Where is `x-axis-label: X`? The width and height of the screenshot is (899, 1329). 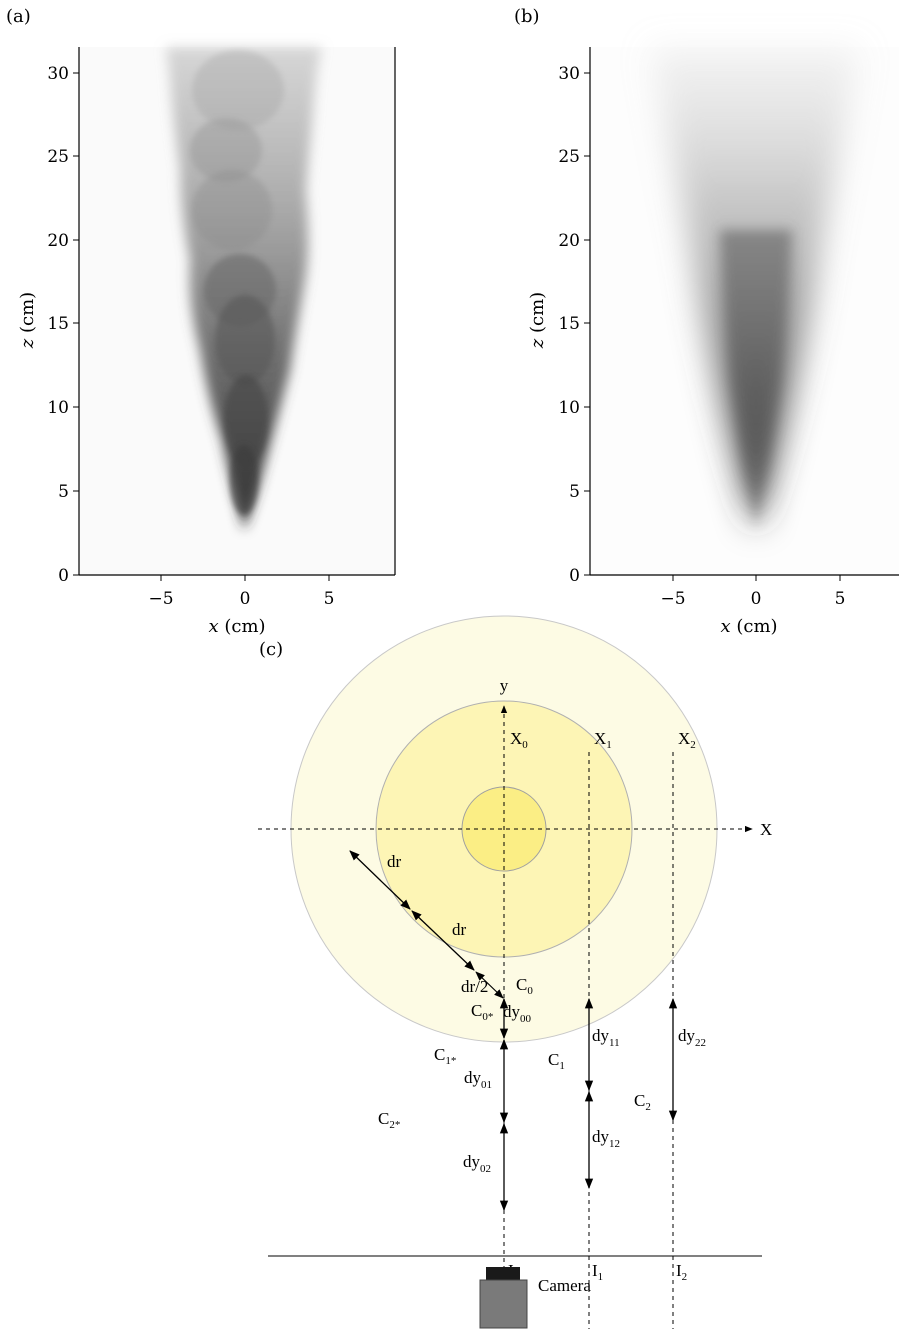
x-axis-label: X is located at coordinates (766, 829).